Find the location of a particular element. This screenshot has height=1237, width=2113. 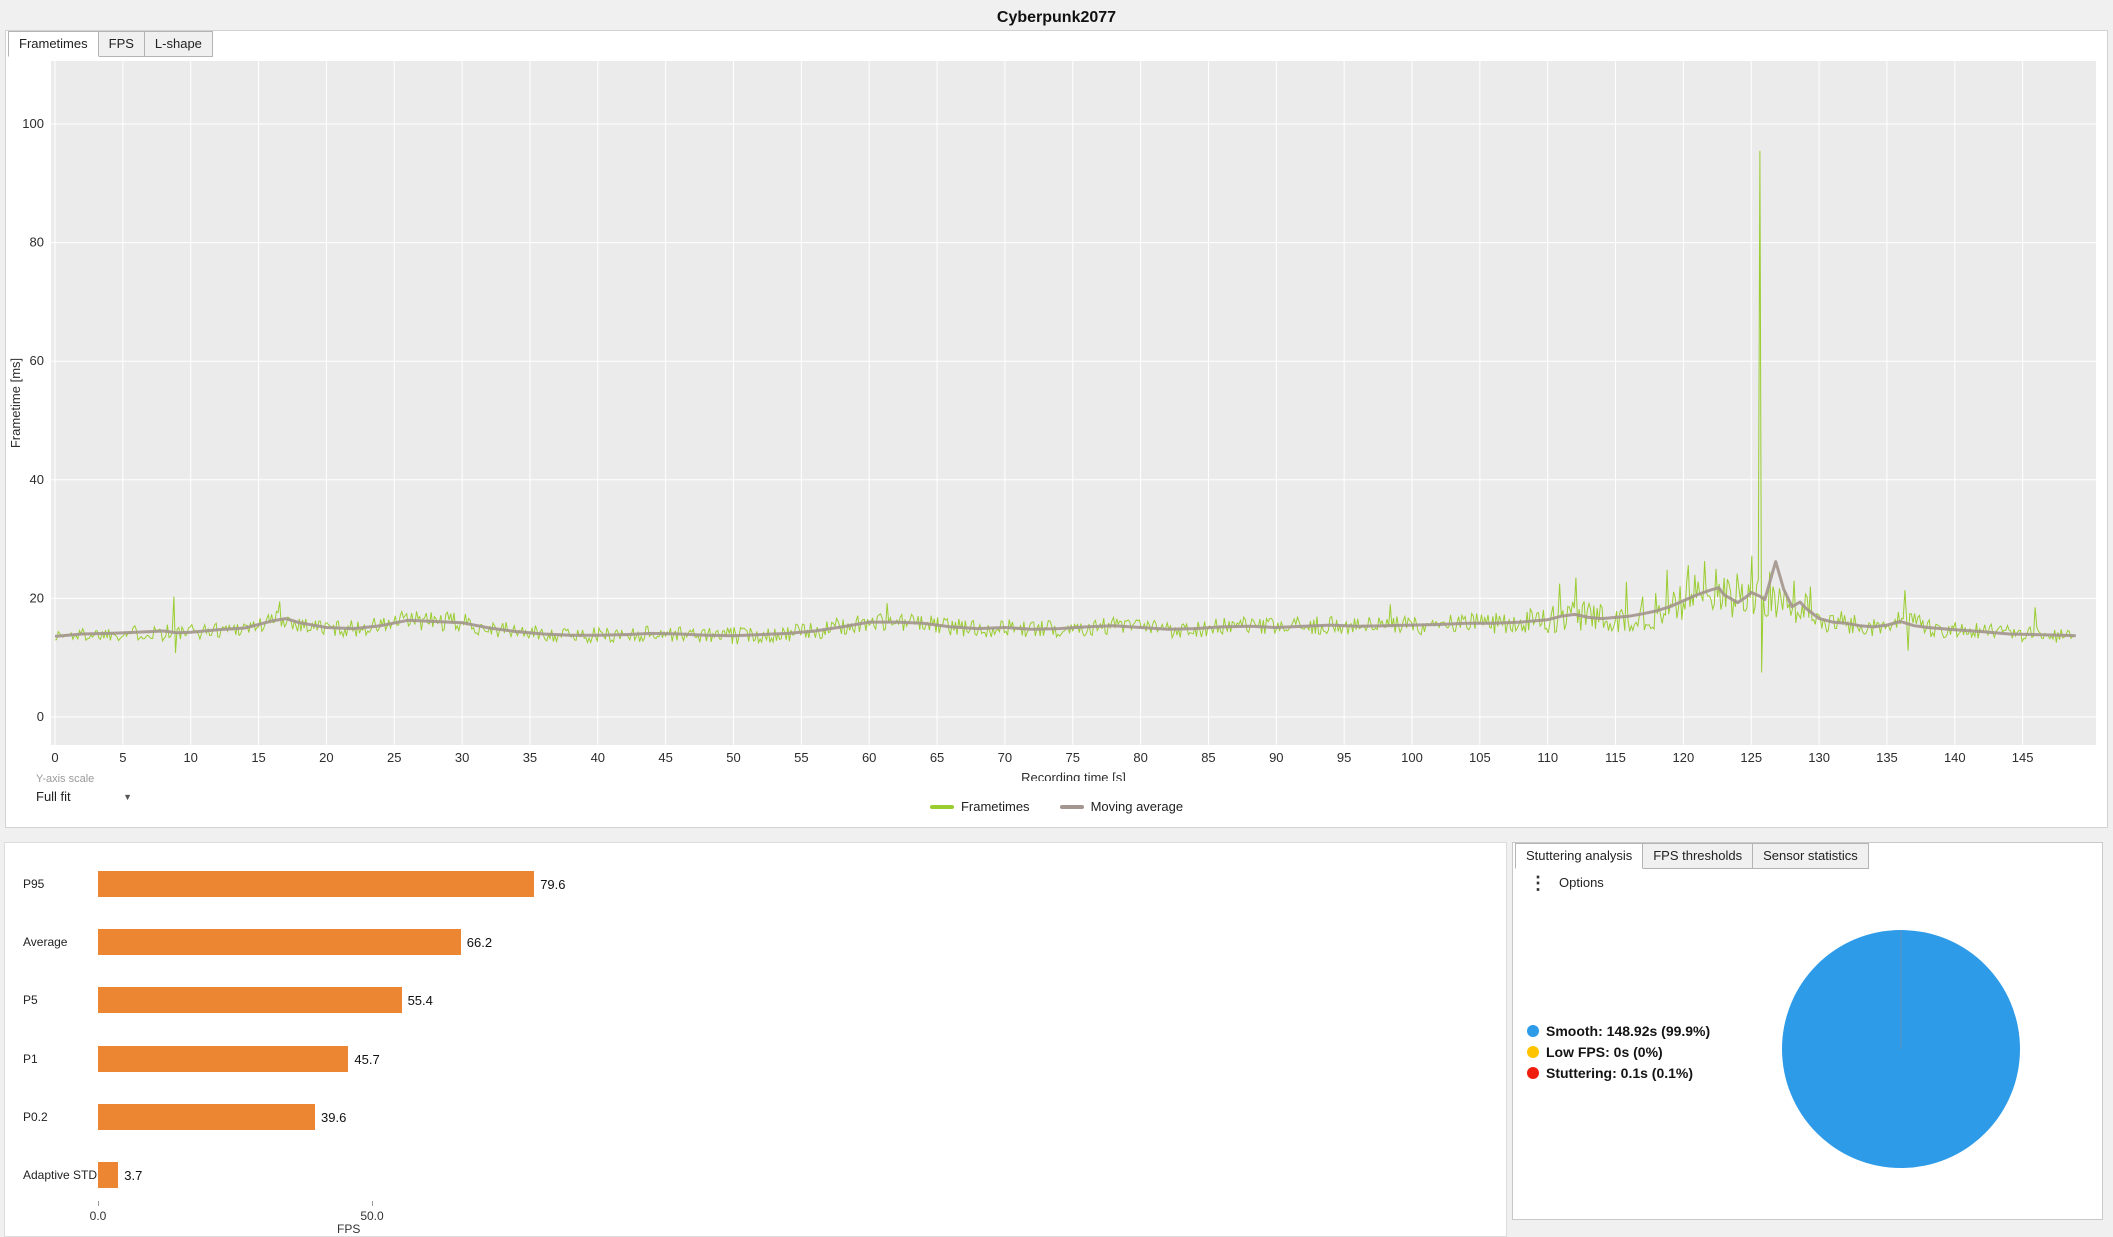

x-tick-label: 130 is located at coordinates (1819, 757).